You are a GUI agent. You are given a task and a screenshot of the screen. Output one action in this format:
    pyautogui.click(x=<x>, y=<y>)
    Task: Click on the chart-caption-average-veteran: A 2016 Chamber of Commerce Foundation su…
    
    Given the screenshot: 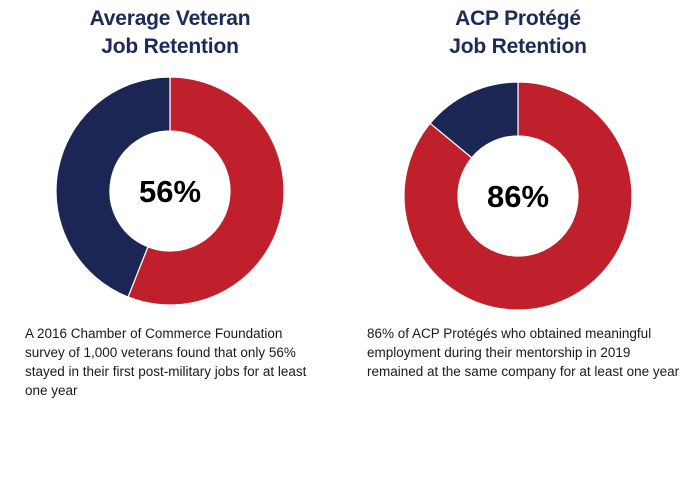 What is the action you would take?
    pyautogui.click(x=166, y=362)
    